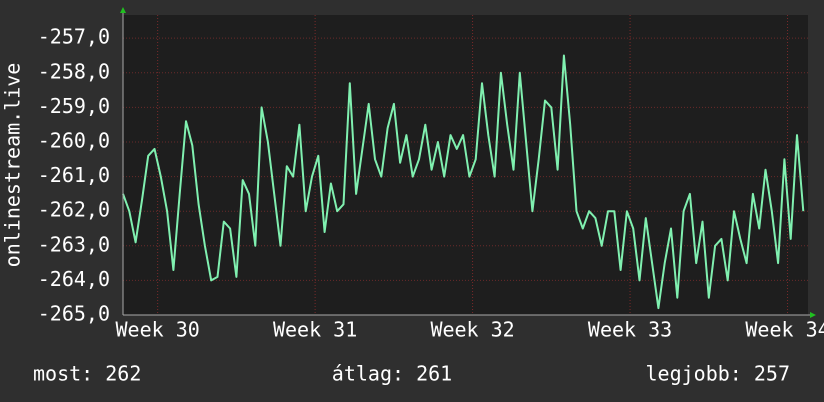  I want to click on x-tick-label: Week 30, so click(157, 330).